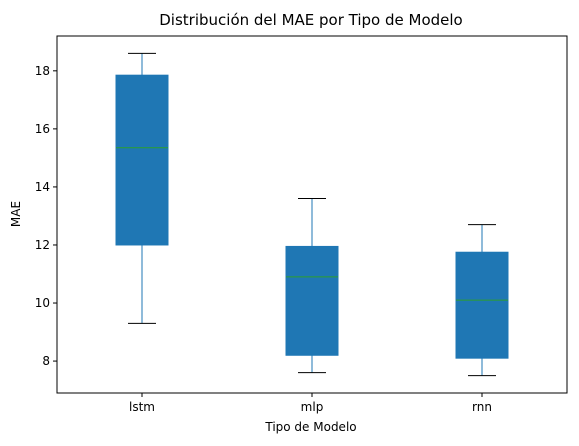 Image resolution: width=579 pixels, height=446 pixels. I want to click on y-tick-label-16: 16, so click(42, 129).